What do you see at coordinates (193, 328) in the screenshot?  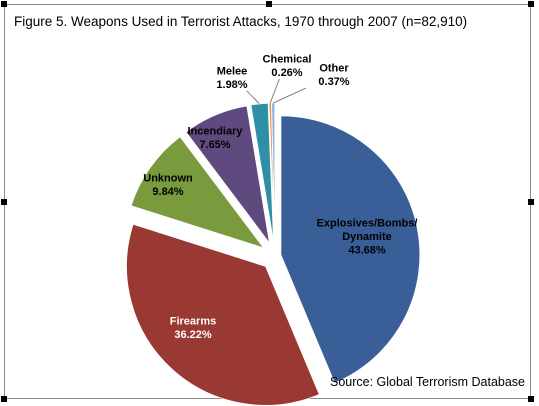 I see `slice-label-firearms: Firearms 36.22%` at bounding box center [193, 328].